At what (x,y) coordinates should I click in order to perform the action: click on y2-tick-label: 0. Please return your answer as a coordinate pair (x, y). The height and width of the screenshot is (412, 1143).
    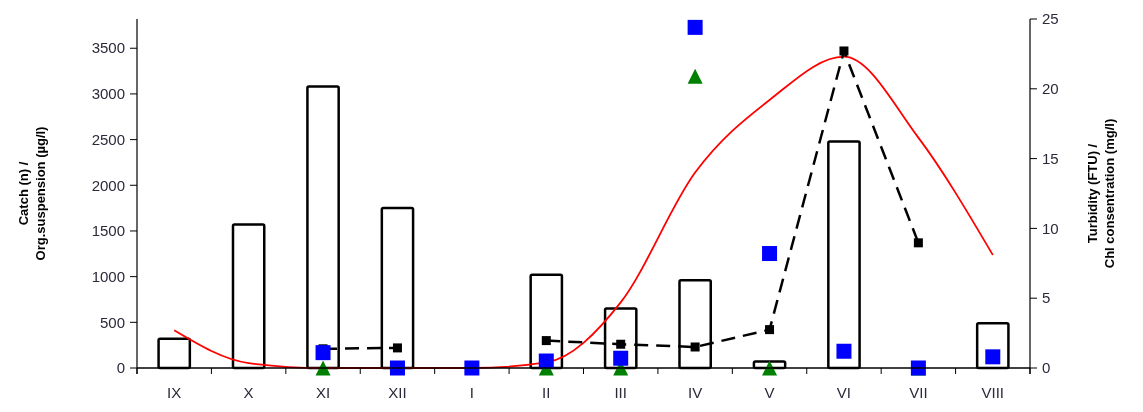
    Looking at the image, I should click on (1046, 368).